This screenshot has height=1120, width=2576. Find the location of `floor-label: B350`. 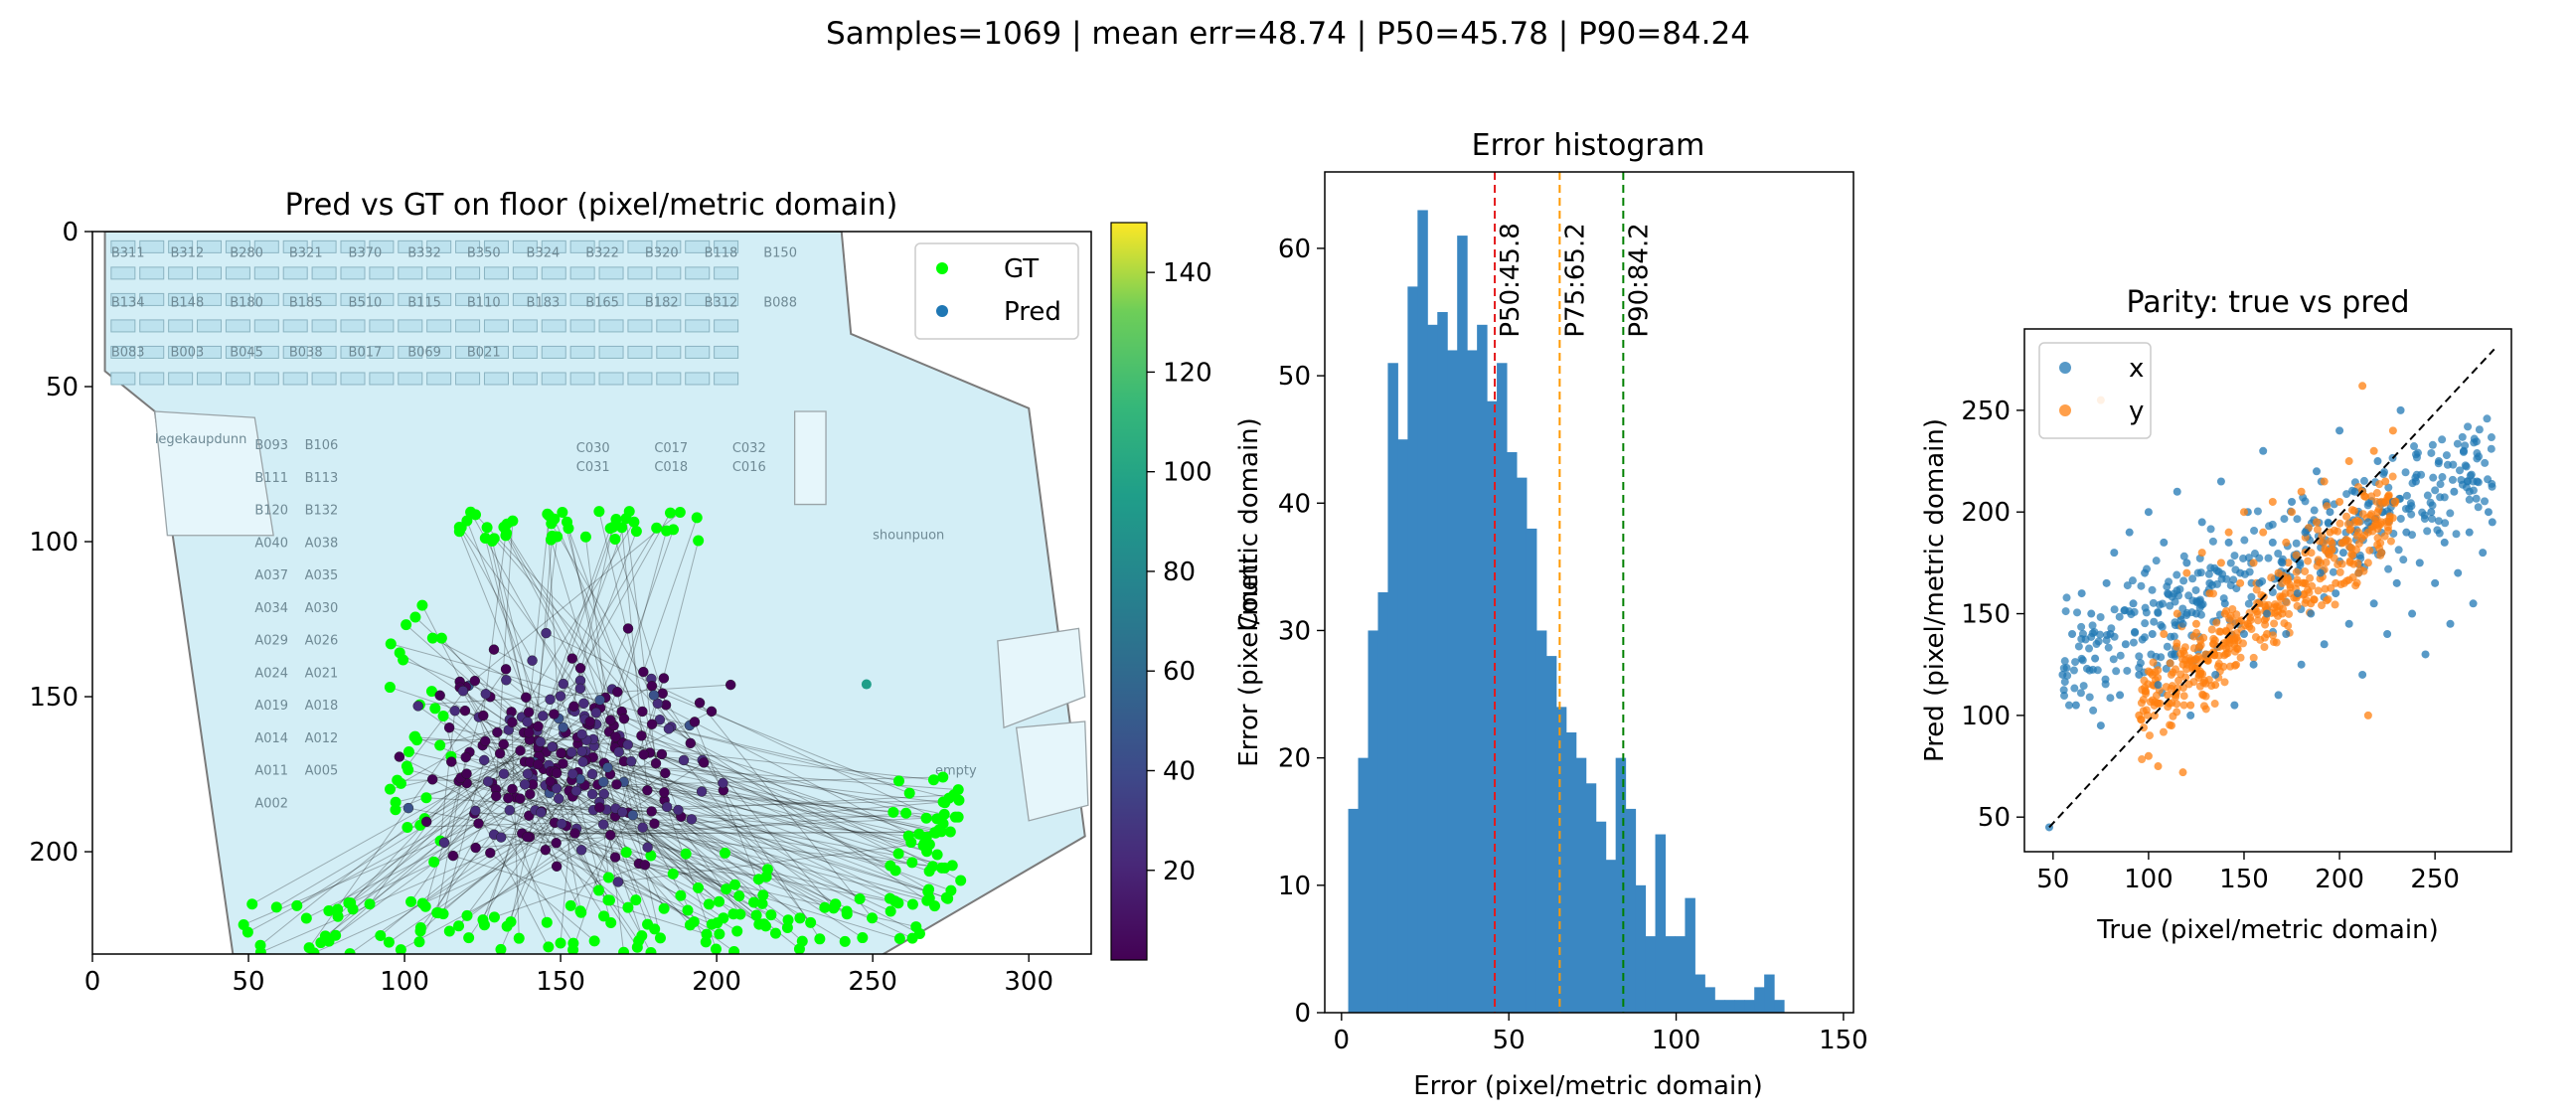

floor-label: B350 is located at coordinates (484, 254).